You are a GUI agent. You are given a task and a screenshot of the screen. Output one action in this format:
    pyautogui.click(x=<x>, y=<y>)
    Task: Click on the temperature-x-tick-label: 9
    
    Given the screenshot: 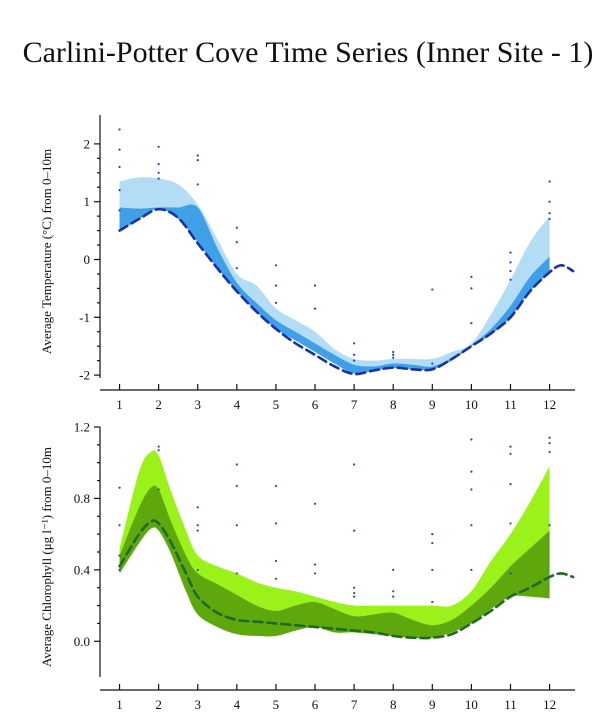 What is the action you would take?
    pyautogui.click(x=432, y=404)
    